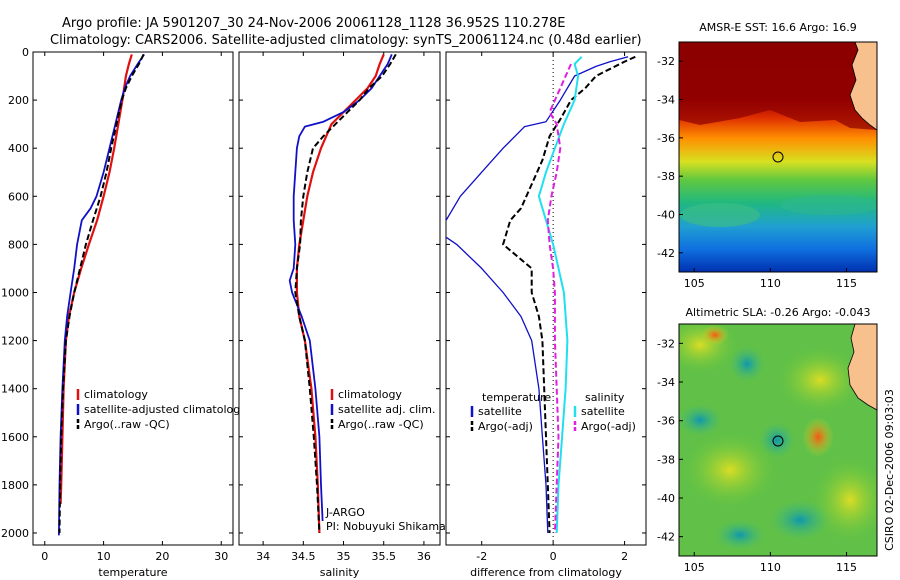  Describe the element at coordinates (15, 389) in the screenshot. I see `y-tick-label: 1400` at that location.